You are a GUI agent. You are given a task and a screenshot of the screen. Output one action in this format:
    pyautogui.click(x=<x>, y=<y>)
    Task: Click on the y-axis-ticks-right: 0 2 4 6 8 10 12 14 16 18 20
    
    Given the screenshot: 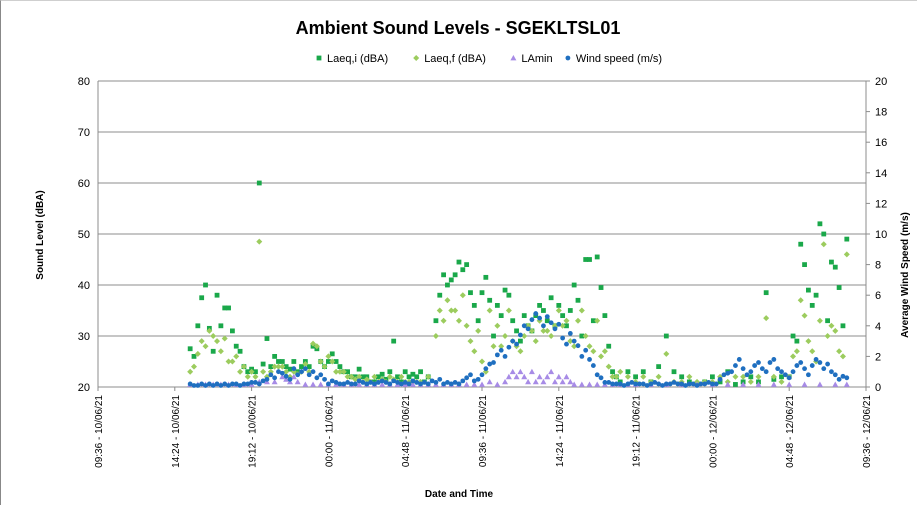 What is the action you would take?
    pyautogui.click(x=881, y=235)
    